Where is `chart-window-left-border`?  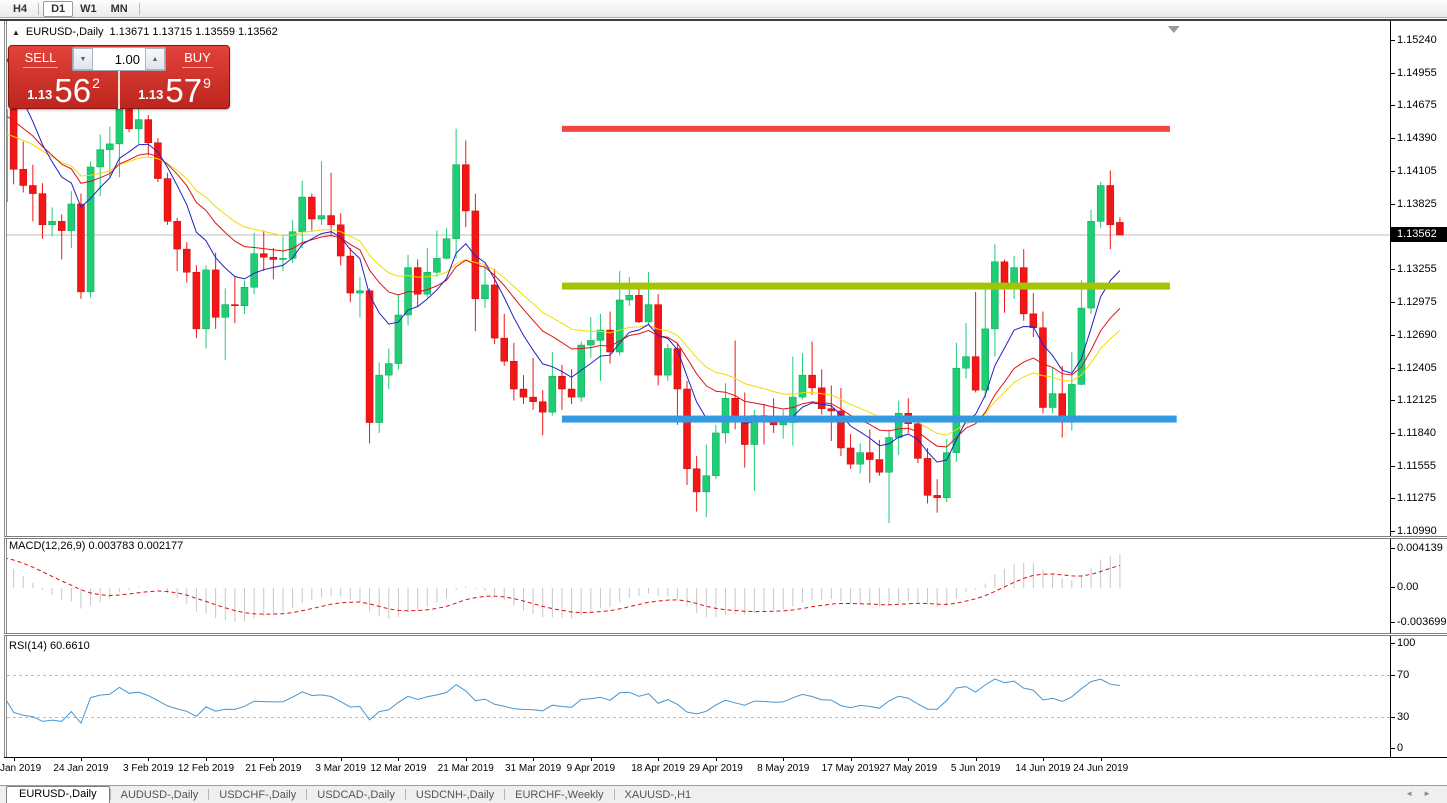 chart-window-left-border is located at coordinates (5, 389).